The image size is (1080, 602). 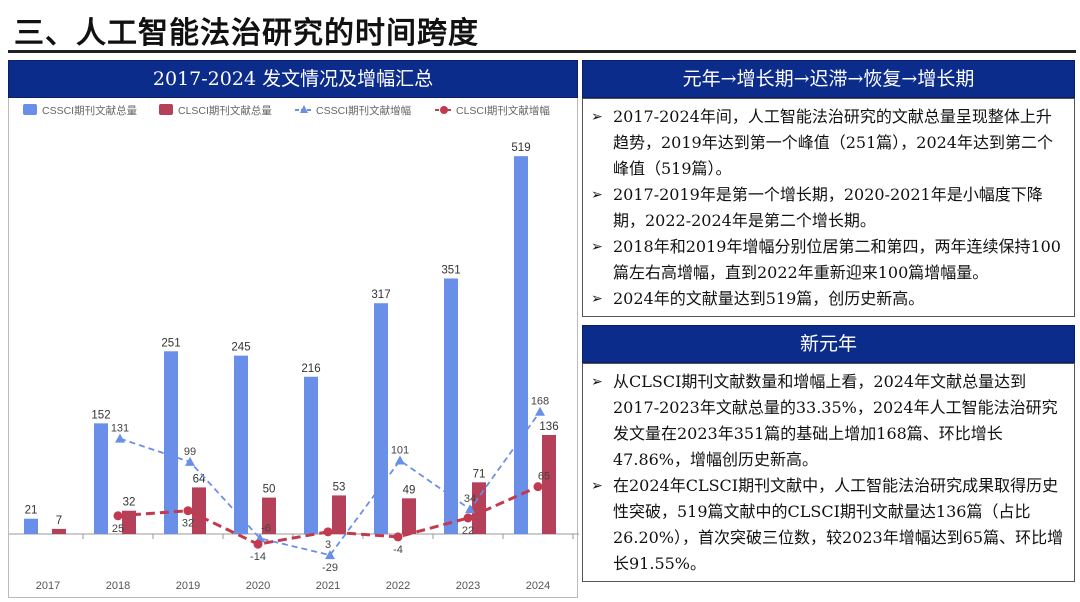 What do you see at coordinates (400, 450) in the screenshot?
I see `growth-value-label: 101` at bounding box center [400, 450].